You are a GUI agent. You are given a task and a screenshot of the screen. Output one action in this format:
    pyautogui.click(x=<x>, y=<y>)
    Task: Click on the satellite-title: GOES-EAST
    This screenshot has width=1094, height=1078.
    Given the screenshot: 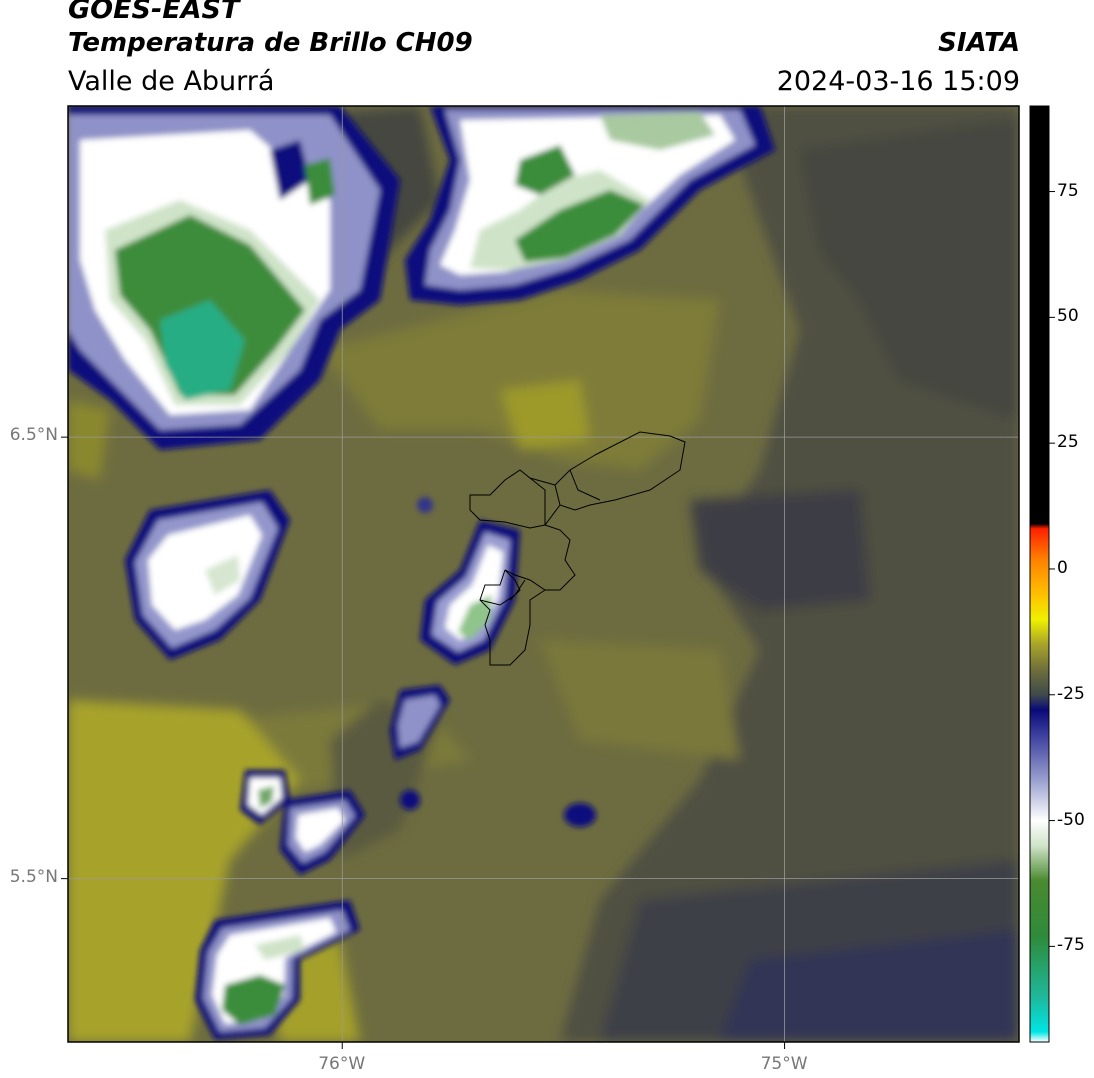 What is the action you would take?
    pyautogui.click(x=154, y=12)
    